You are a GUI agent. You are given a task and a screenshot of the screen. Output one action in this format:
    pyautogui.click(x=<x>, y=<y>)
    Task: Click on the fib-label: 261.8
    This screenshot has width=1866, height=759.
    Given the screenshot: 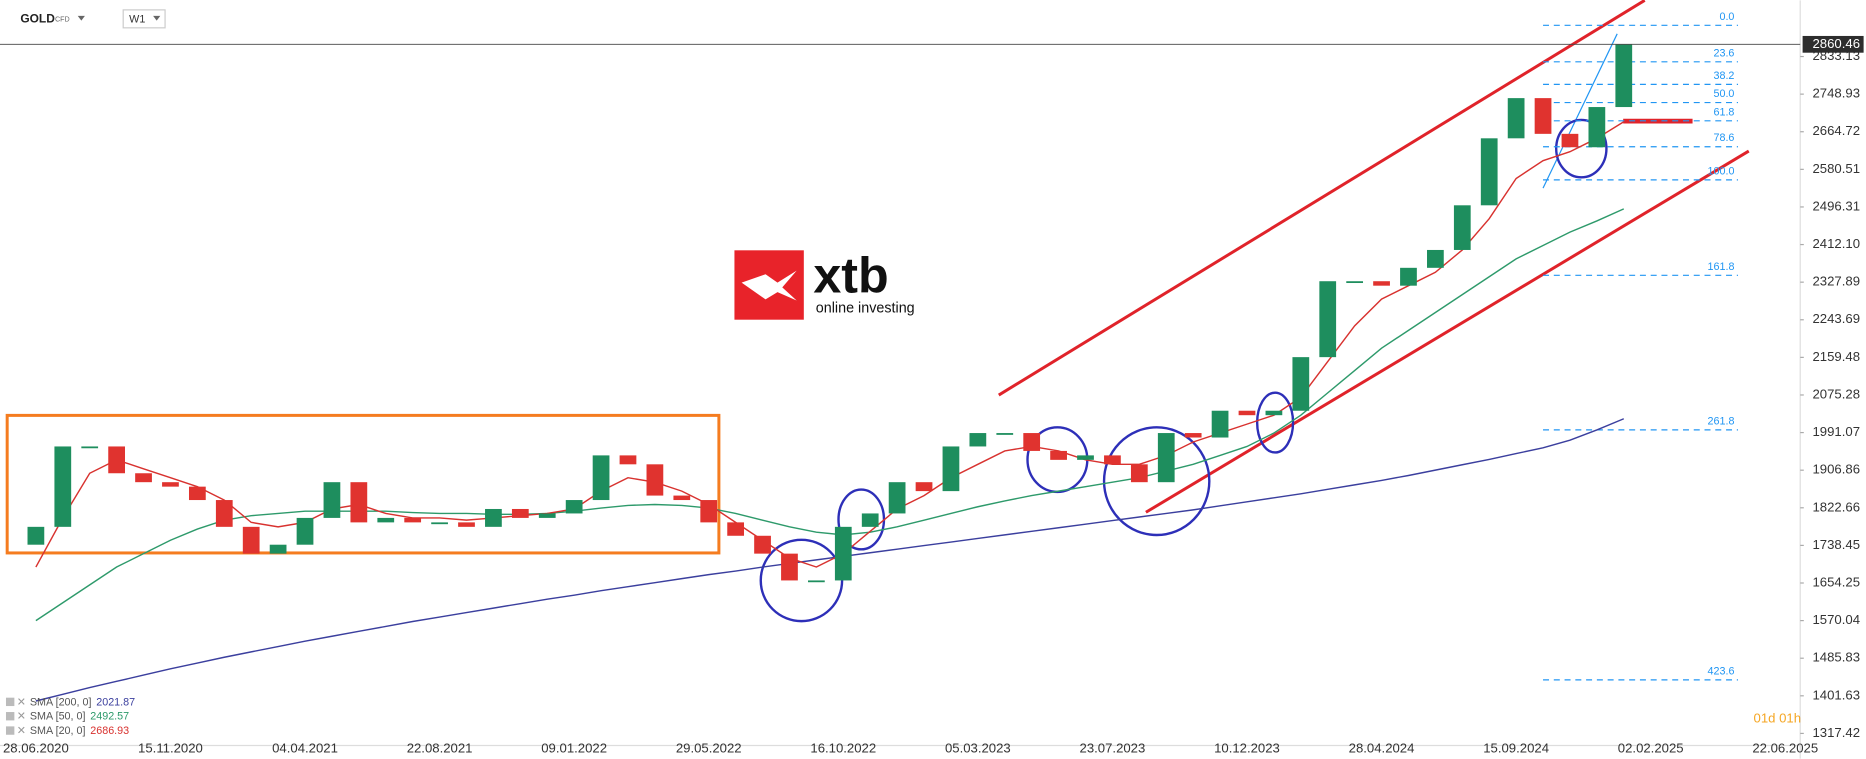 What is the action you would take?
    pyautogui.click(x=1721, y=421)
    